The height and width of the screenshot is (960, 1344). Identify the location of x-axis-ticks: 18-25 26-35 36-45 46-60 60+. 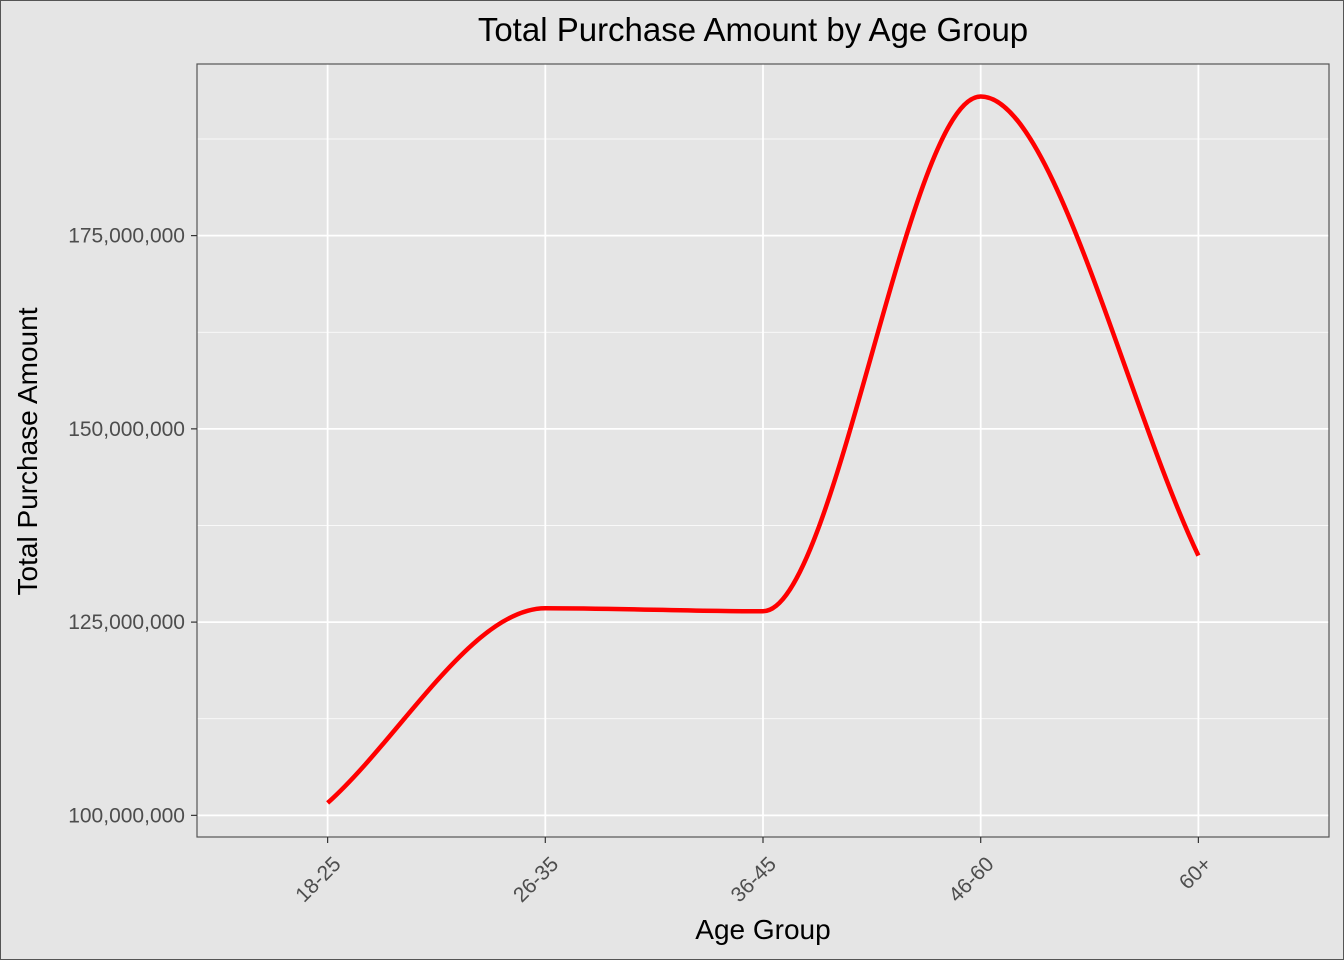
(753, 872).